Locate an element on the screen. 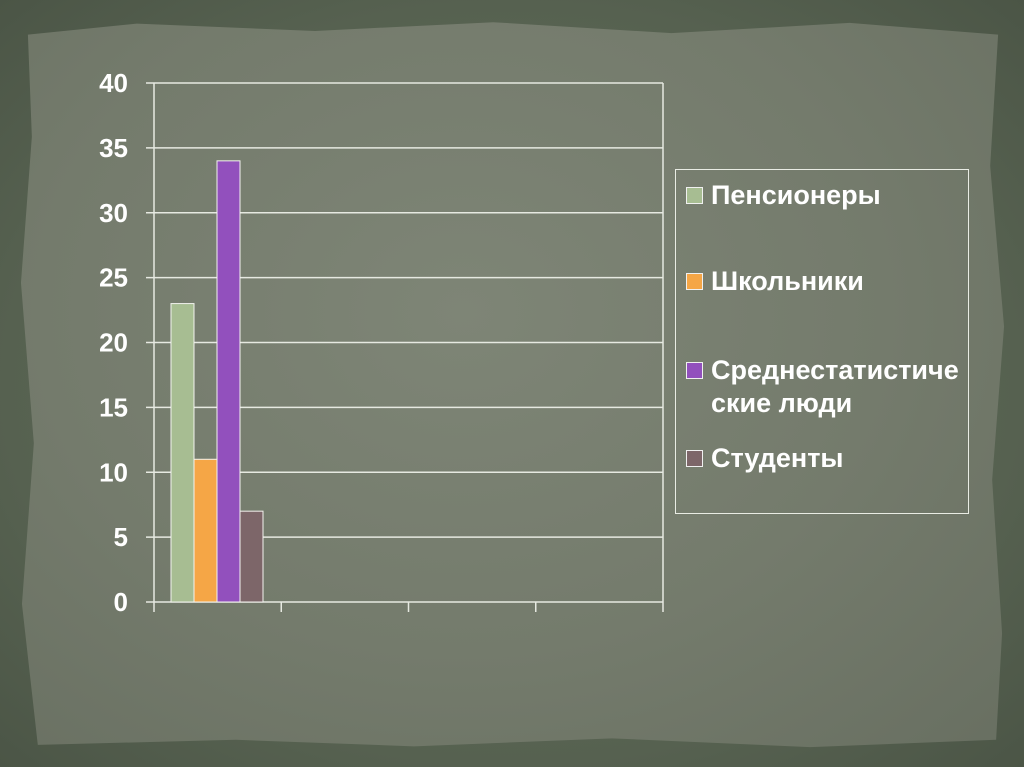  y-tick-label: 20 is located at coordinates (113, 343).